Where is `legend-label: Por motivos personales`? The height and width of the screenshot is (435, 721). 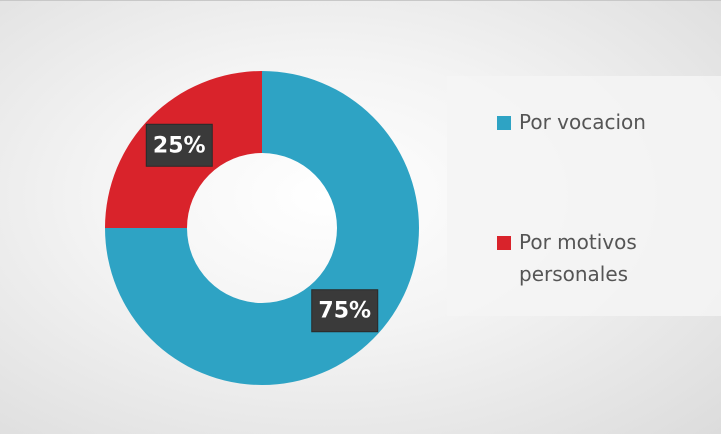 legend-label: Por motivos personales is located at coordinates (578, 258).